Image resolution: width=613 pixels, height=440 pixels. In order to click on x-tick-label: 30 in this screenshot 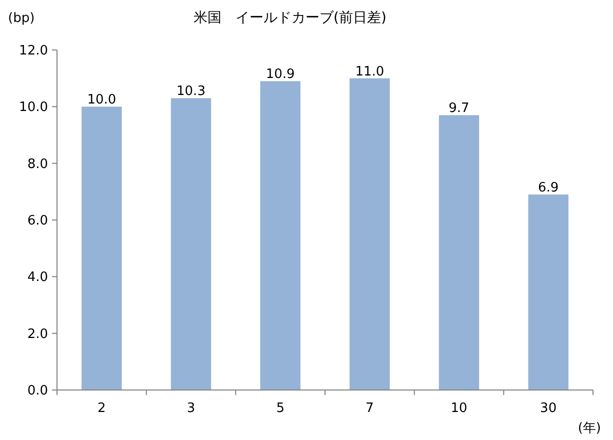, I will do `click(548, 408)`.